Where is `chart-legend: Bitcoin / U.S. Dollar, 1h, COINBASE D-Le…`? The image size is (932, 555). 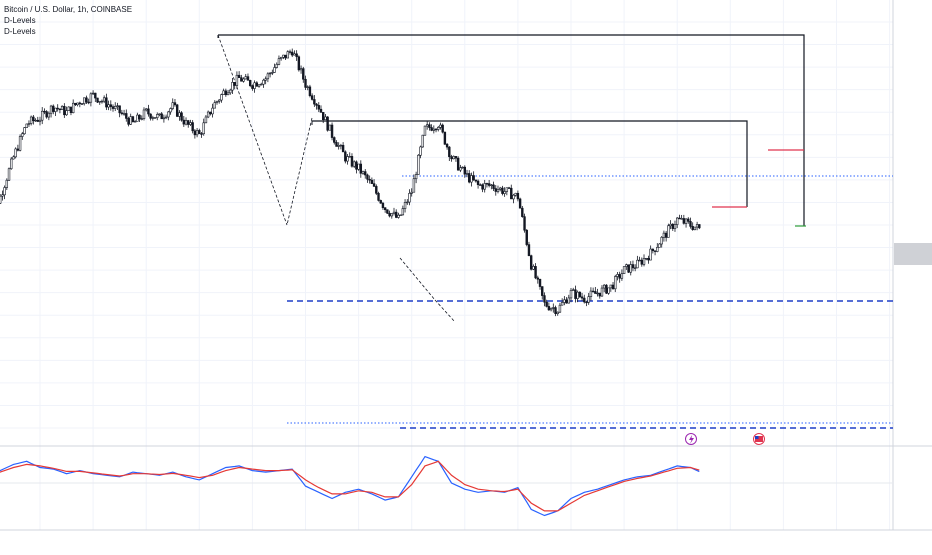 chart-legend: Bitcoin / U.S. Dollar, 1h, COINBASE D-Le… is located at coordinates (68, 20).